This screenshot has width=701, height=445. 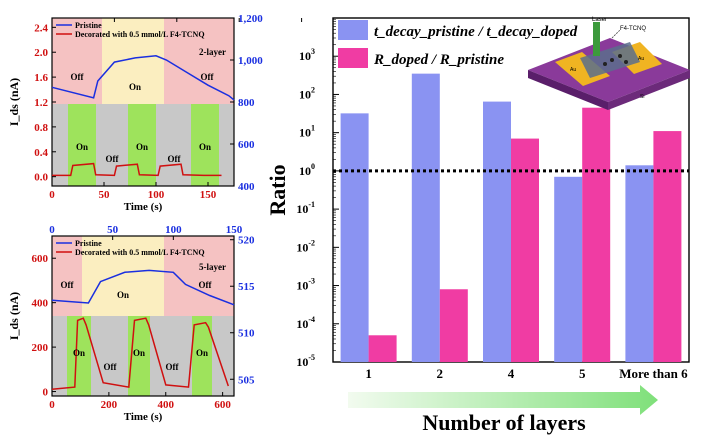 I want to click on y-tick-label: 10⁰, so click(x=307, y=170).